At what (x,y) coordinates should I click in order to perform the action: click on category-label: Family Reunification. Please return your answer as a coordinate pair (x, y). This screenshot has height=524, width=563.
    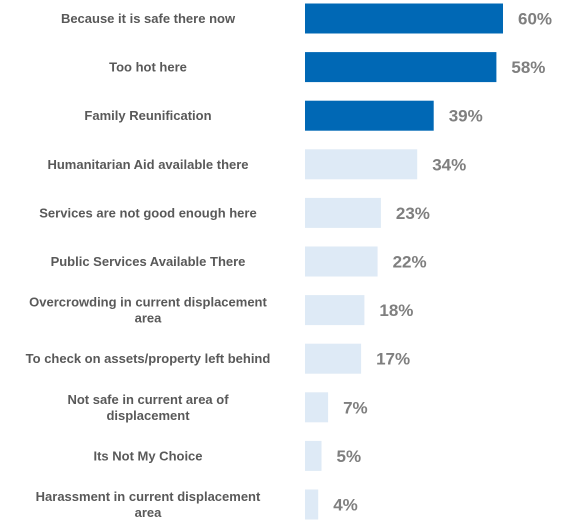
    Looking at the image, I should click on (147, 115).